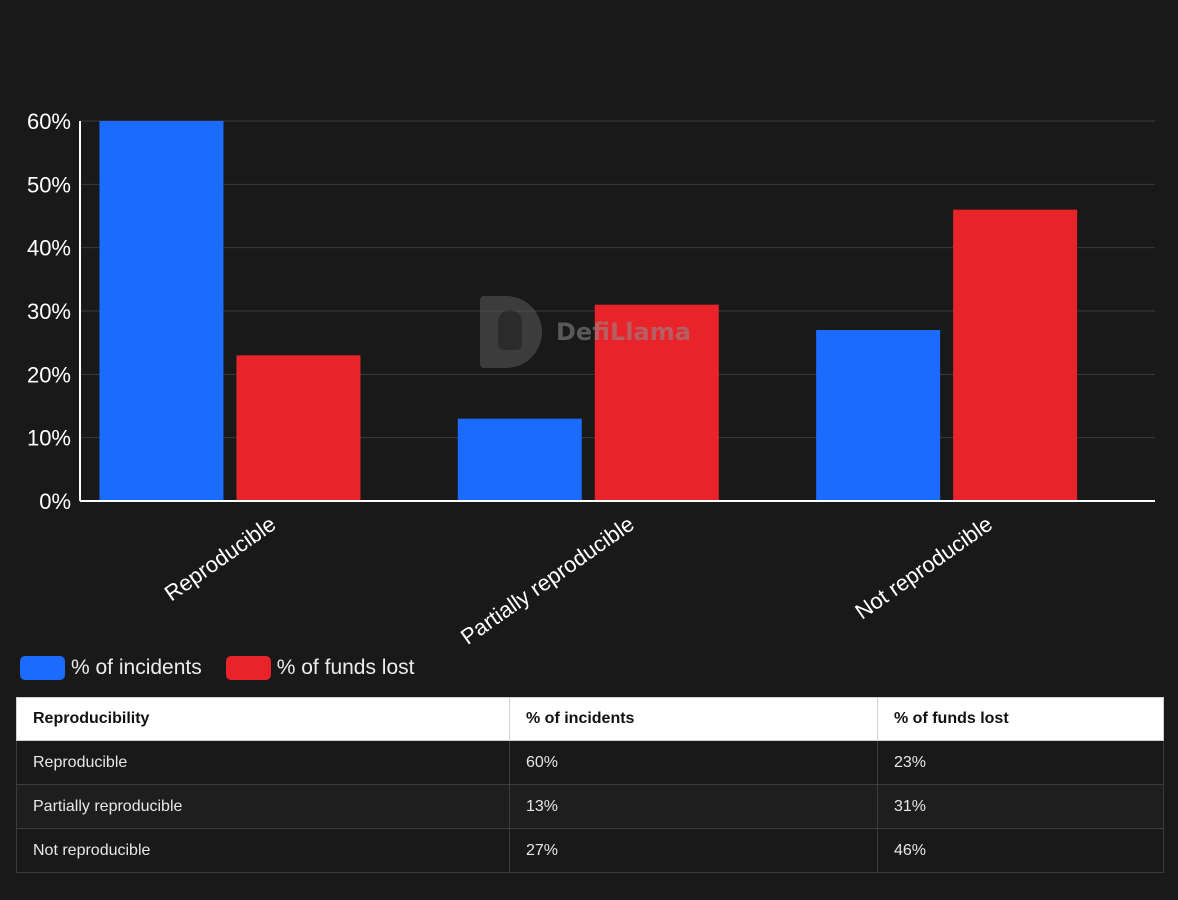 This screenshot has width=1178, height=900. What do you see at coordinates (1020, 850) in the screenshot?
I see `row-funds-lost: 46%` at bounding box center [1020, 850].